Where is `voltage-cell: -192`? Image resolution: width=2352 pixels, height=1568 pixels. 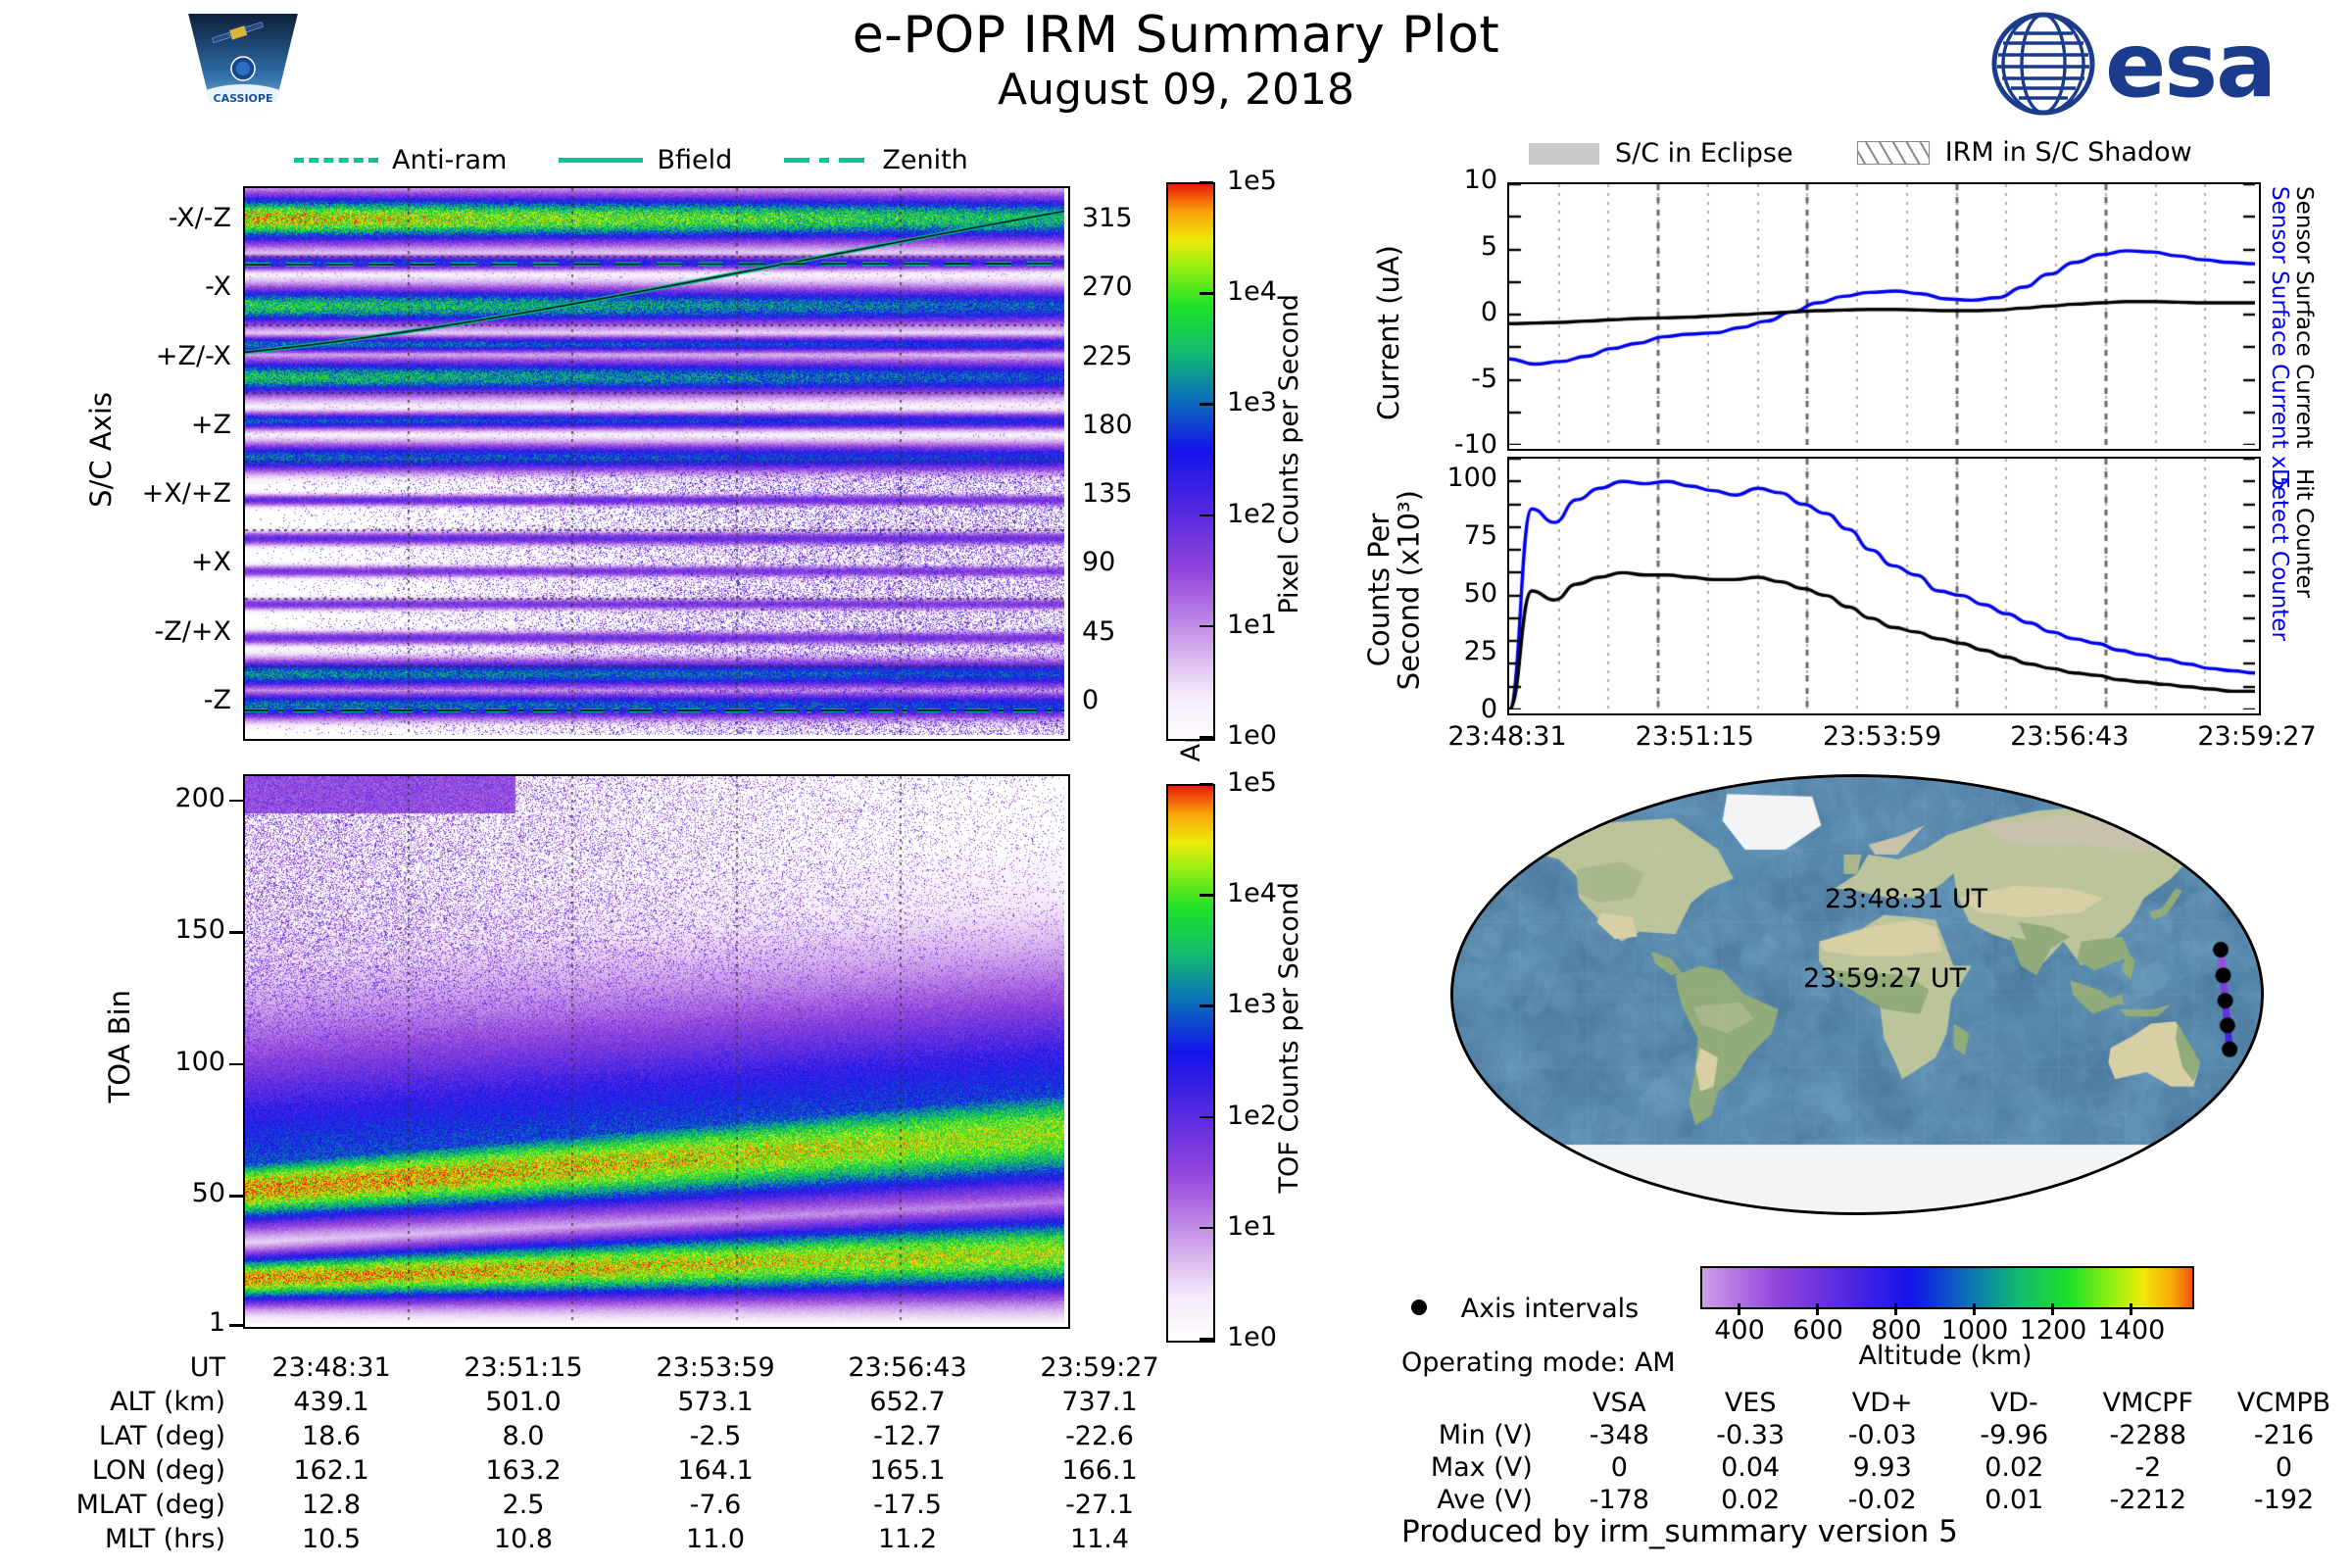 voltage-cell: -192 is located at coordinates (2284, 1500).